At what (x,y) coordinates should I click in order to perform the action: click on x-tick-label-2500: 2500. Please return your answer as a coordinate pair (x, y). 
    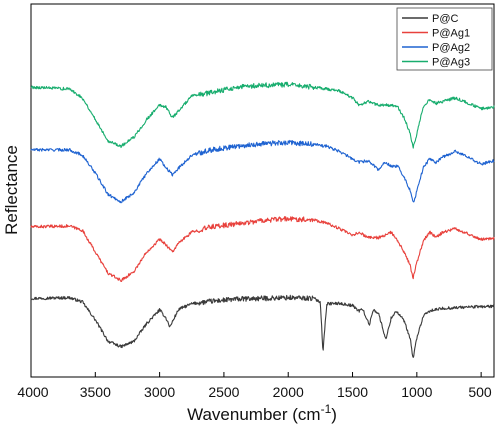
    Looking at the image, I should click on (223, 392).